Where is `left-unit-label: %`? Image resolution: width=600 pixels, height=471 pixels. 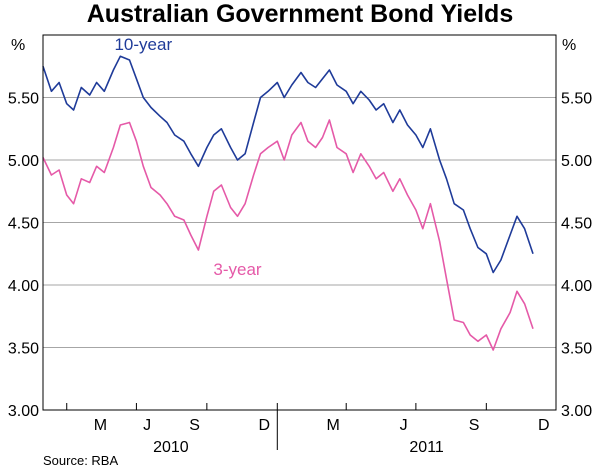 left-unit-label: % is located at coordinates (18, 45).